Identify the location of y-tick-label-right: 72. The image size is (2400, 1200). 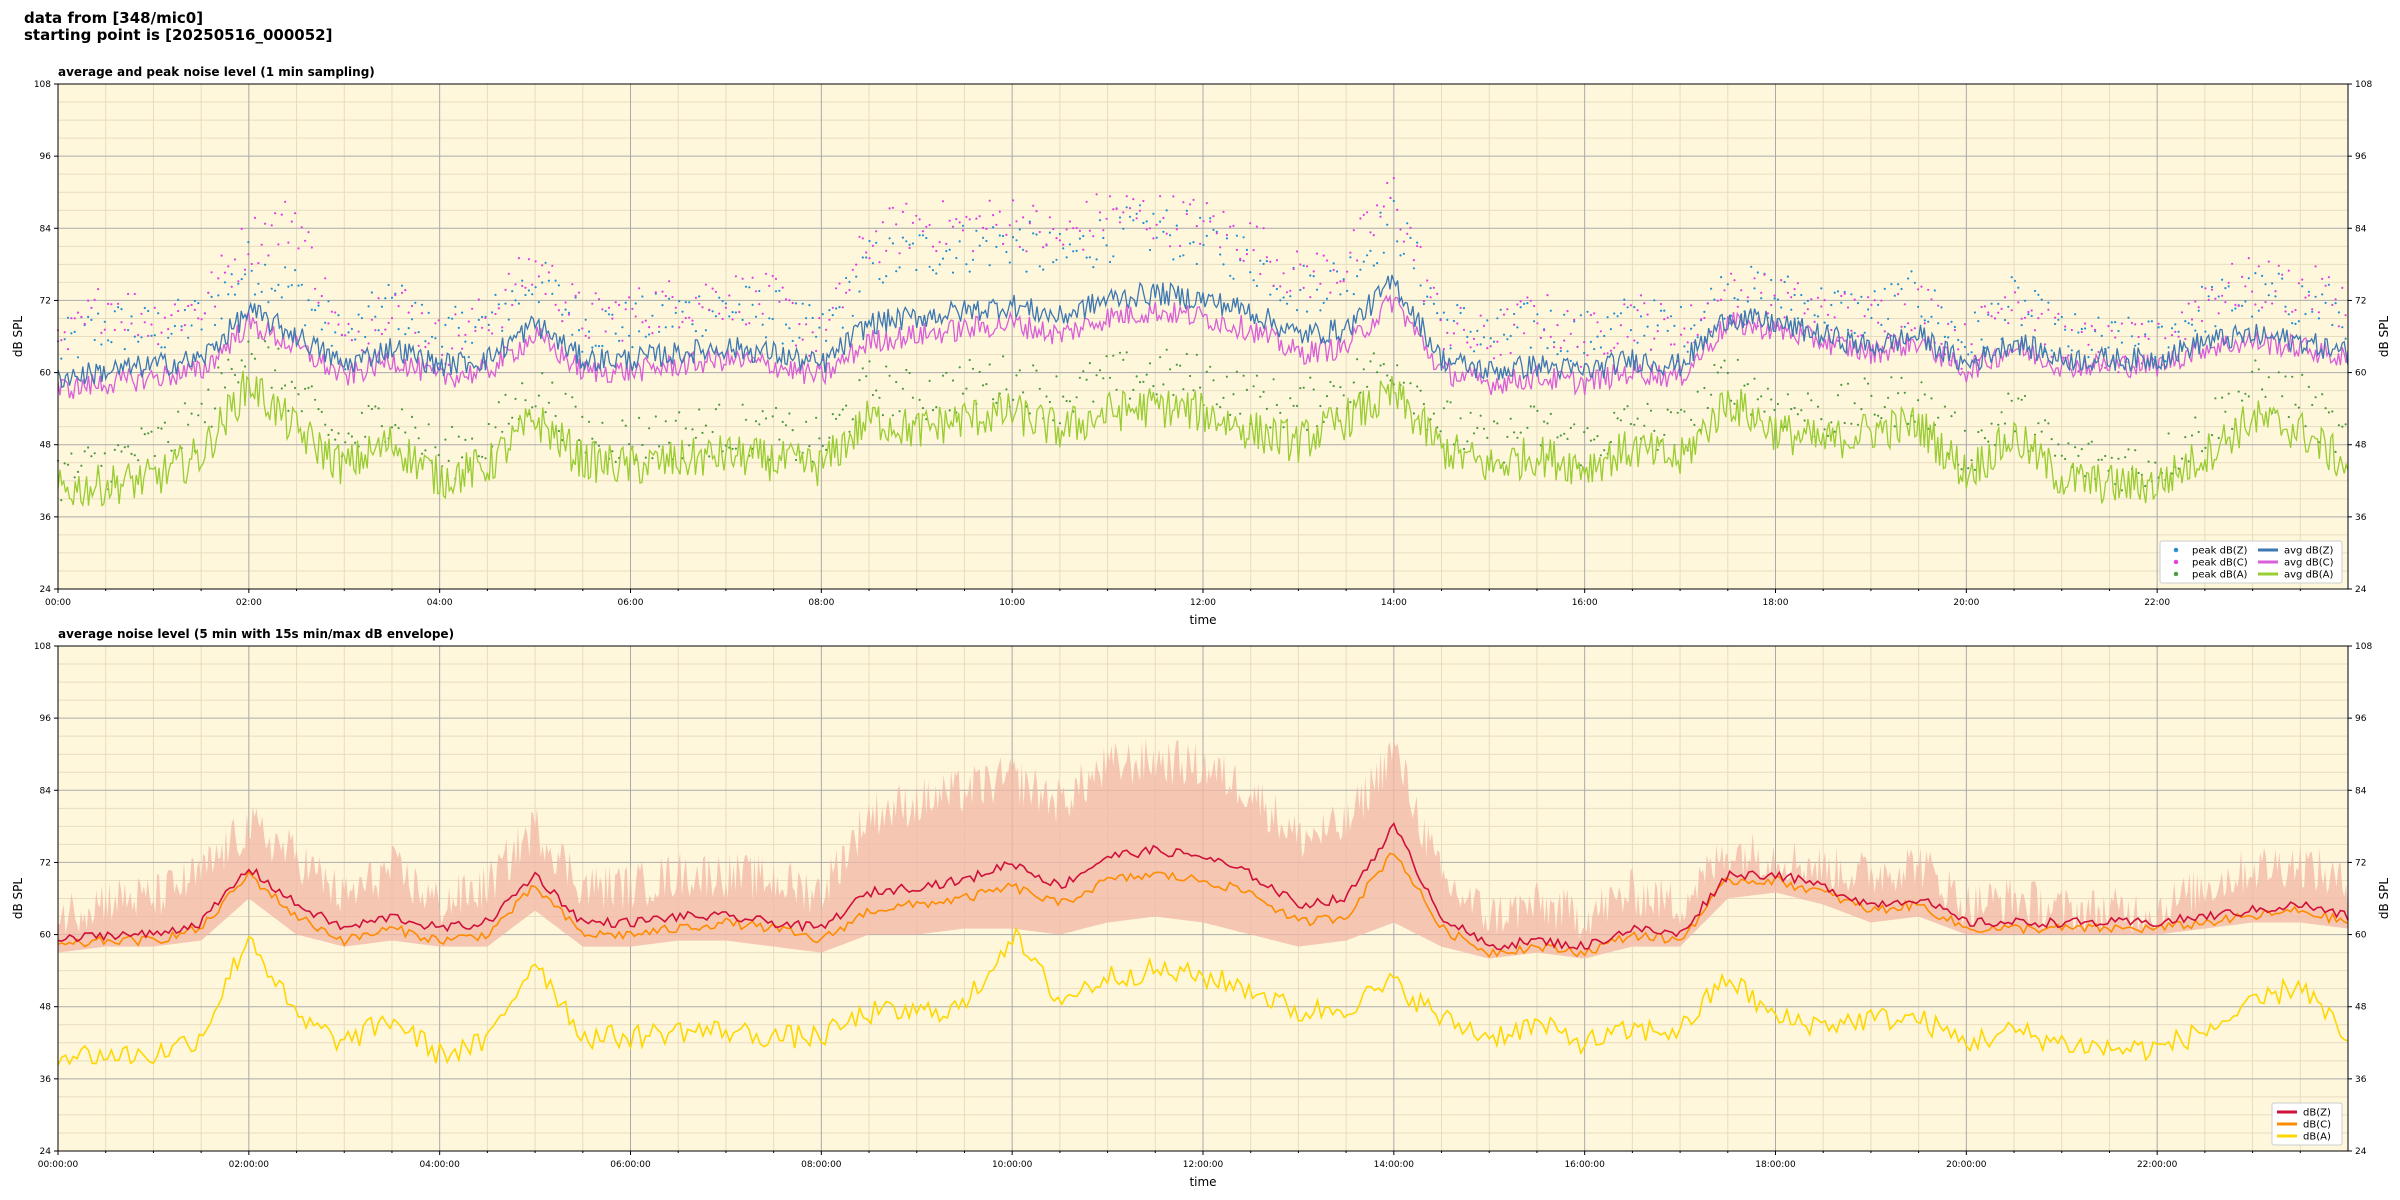
(2360, 301).